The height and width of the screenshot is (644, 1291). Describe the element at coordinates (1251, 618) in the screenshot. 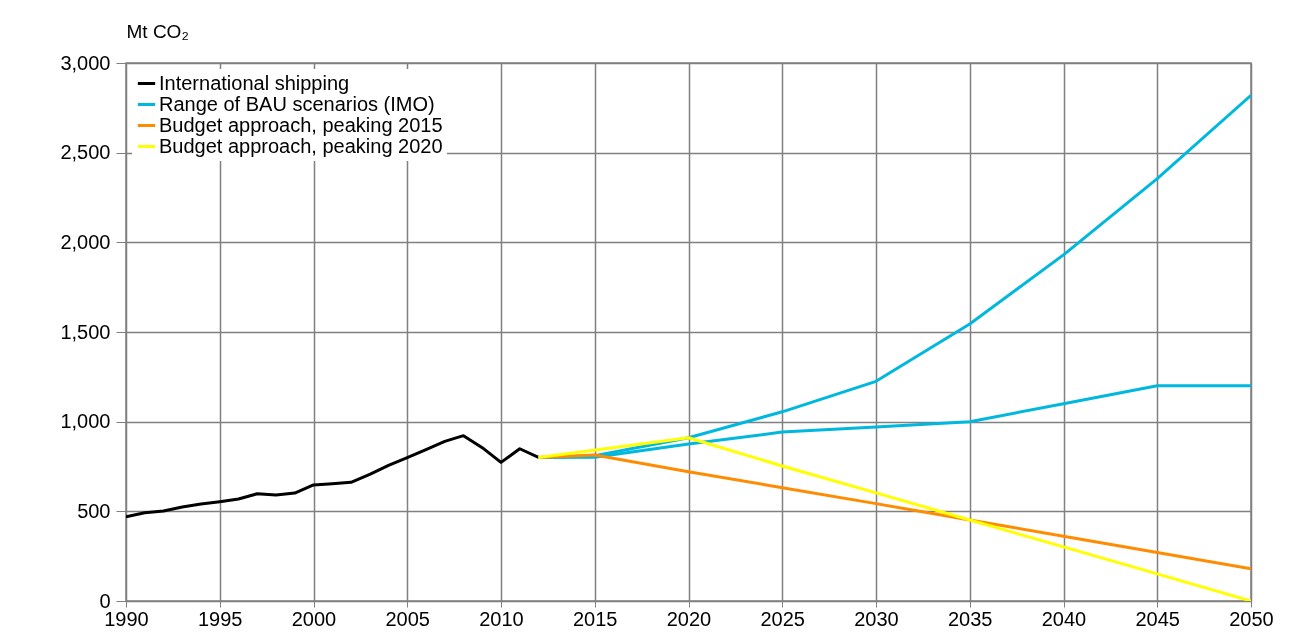

I see `x-tick-label: 2050` at that location.